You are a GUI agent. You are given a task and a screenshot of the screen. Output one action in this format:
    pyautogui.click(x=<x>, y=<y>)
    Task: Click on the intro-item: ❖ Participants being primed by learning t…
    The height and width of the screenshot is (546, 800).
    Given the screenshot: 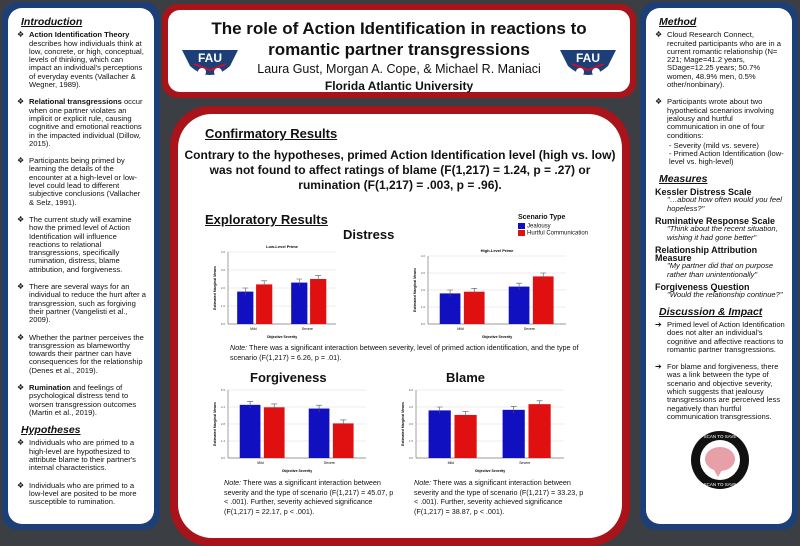 What is the action you would take?
    pyautogui.click(x=79, y=181)
    